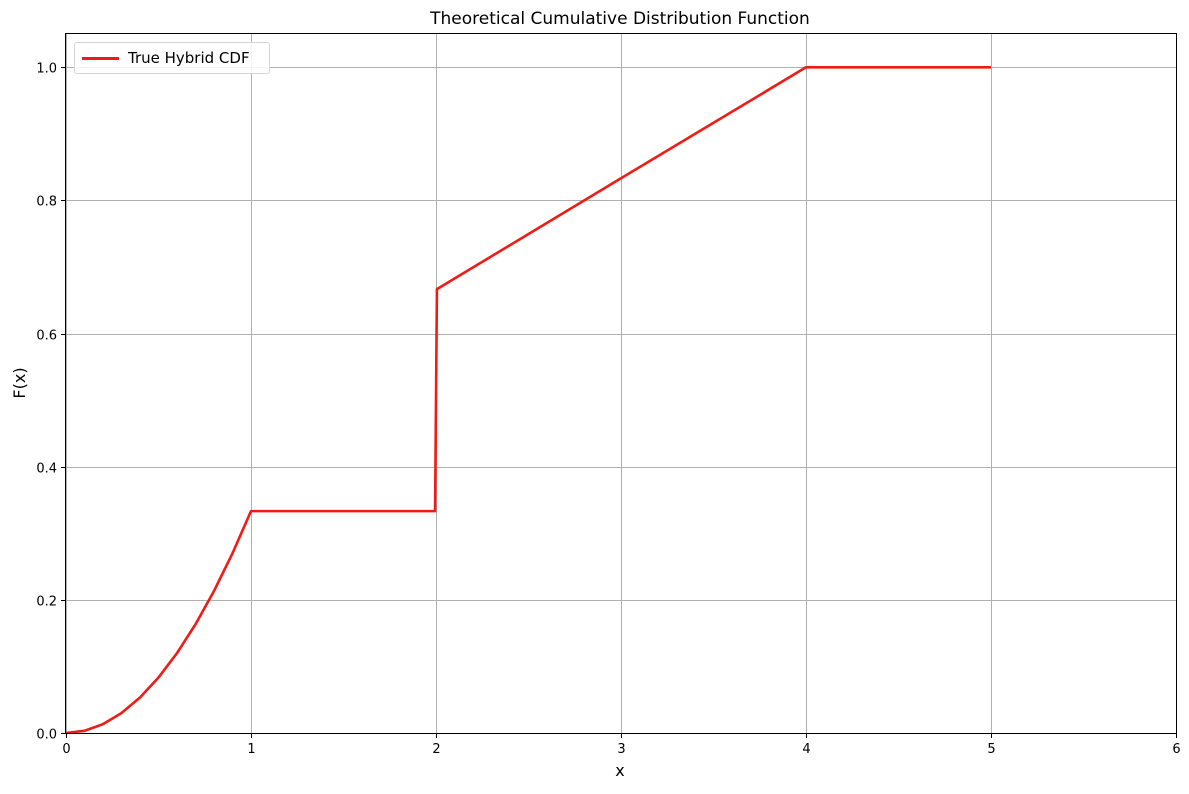 Image resolution: width=1189 pixels, height=794 pixels. What do you see at coordinates (46, 469) in the screenshot?
I see `y-tick-label: 0.4` at bounding box center [46, 469].